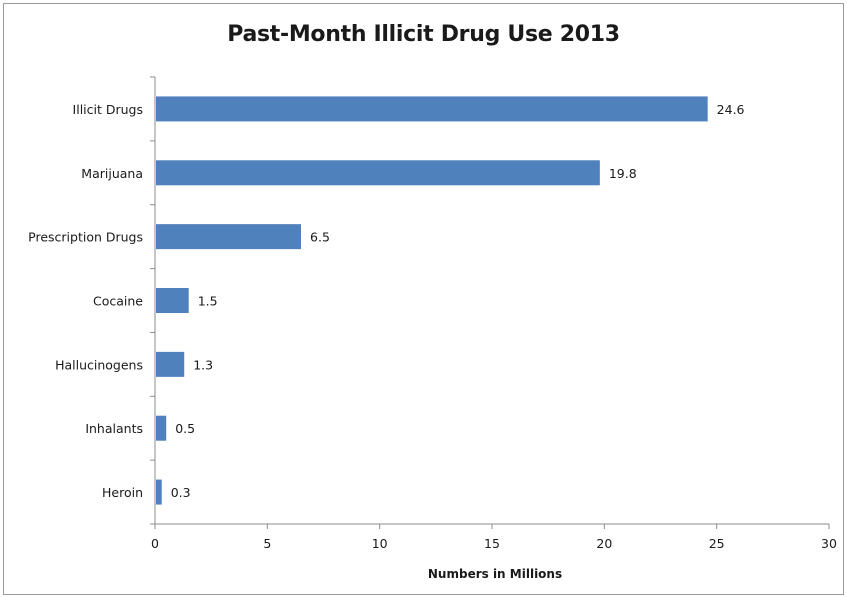  What do you see at coordinates (114, 428) in the screenshot?
I see `category-label: Inhalants` at bounding box center [114, 428].